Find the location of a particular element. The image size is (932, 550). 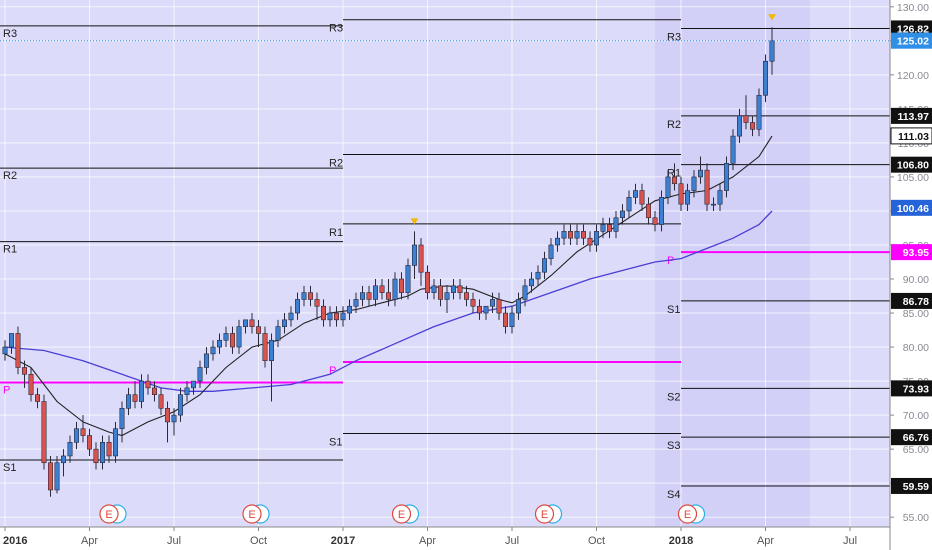

y-axis-tick-label: 85.00 is located at coordinates (916, 314).